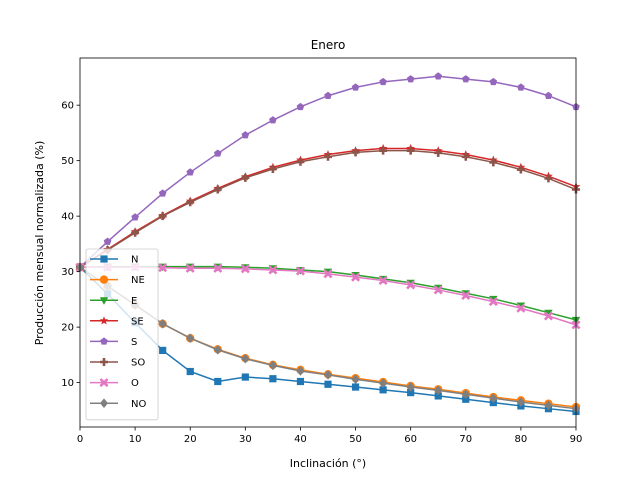  Describe the element at coordinates (138, 404) in the screenshot. I see `legend-label-NO: NO` at that location.